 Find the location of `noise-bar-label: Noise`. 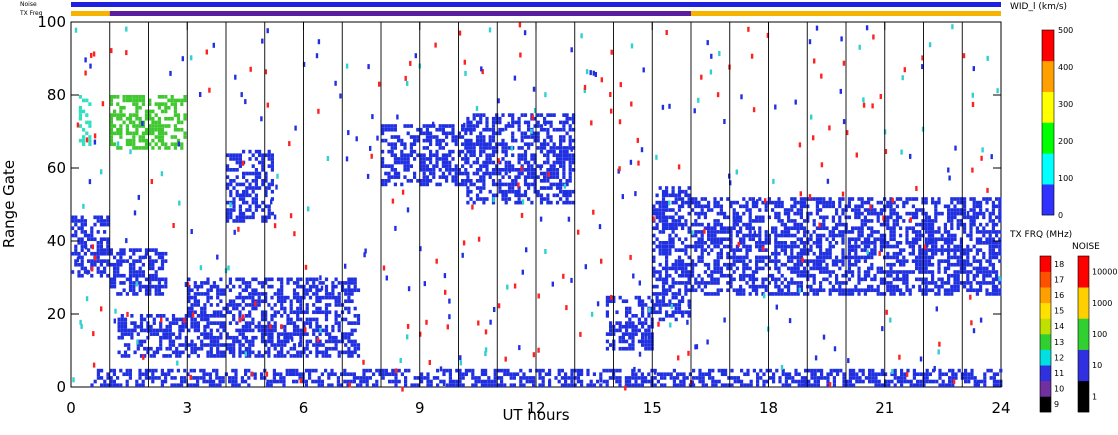

noise-bar-label: Noise is located at coordinates (28, 4).